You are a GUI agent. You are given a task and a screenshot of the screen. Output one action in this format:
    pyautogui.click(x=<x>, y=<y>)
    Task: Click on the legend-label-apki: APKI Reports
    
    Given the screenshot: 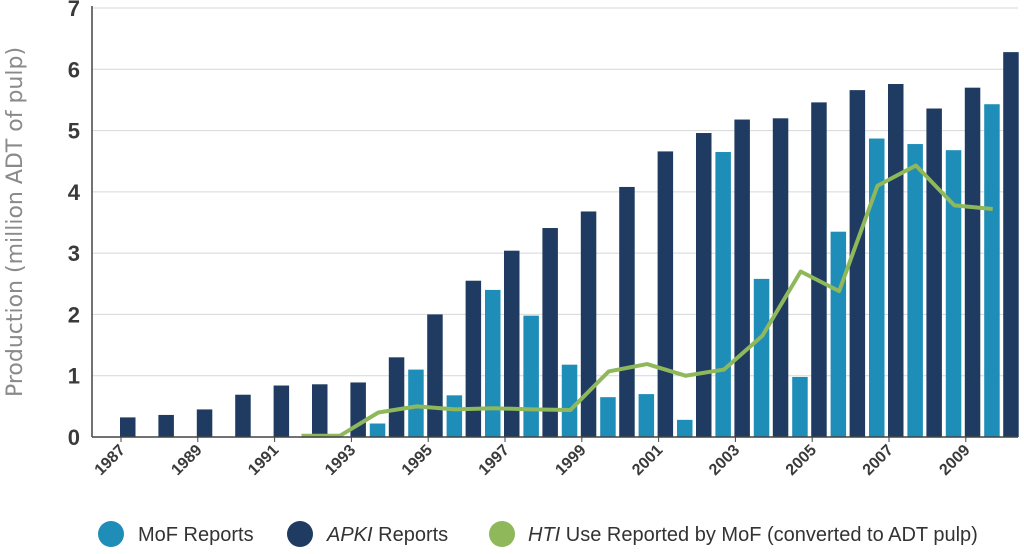 What is the action you would take?
    pyautogui.click(x=387, y=535)
    